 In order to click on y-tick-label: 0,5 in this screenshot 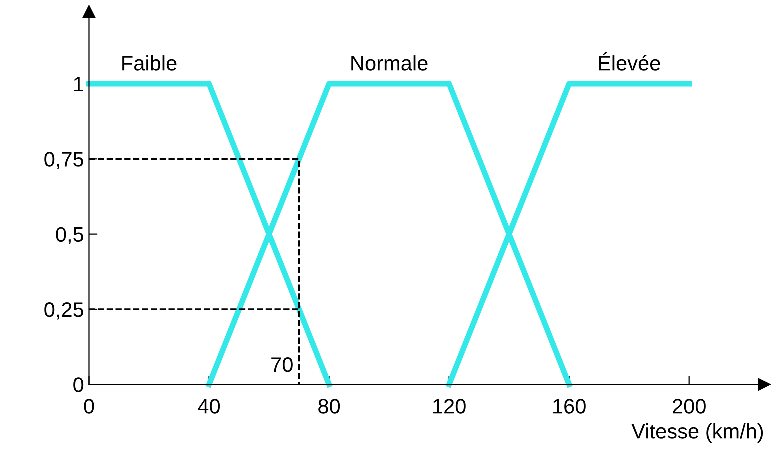, I will do `click(70, 236)`.